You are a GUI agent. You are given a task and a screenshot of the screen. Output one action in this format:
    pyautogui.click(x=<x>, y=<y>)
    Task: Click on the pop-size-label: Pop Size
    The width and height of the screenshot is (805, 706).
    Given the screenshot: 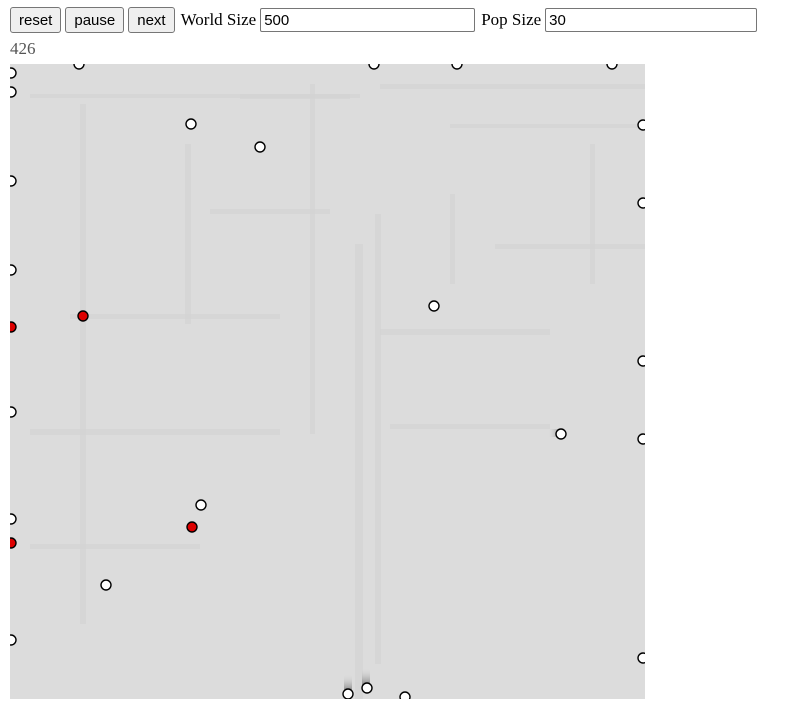 What is the action you would take?
    pyautogui.click(x=511, y=19)
    